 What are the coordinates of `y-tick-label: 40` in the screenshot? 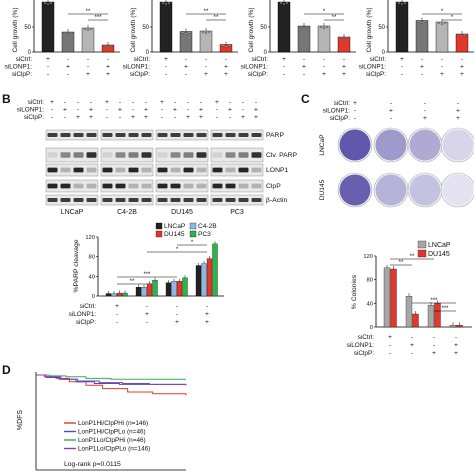 It's located at (370, 304).